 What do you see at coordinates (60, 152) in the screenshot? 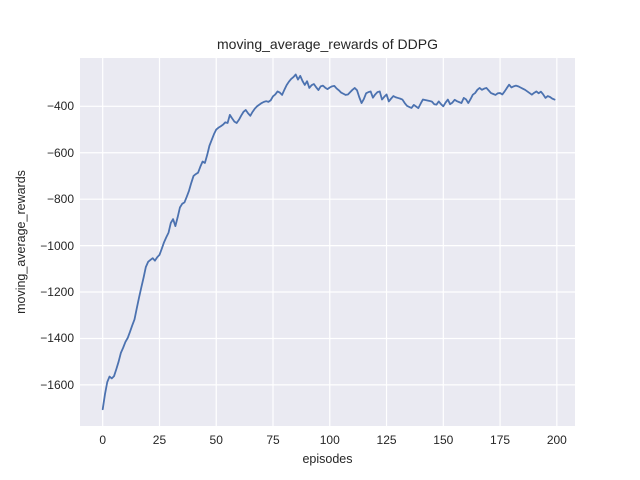
I see `y-tick-label: −600` at bounding box center [60, 152].